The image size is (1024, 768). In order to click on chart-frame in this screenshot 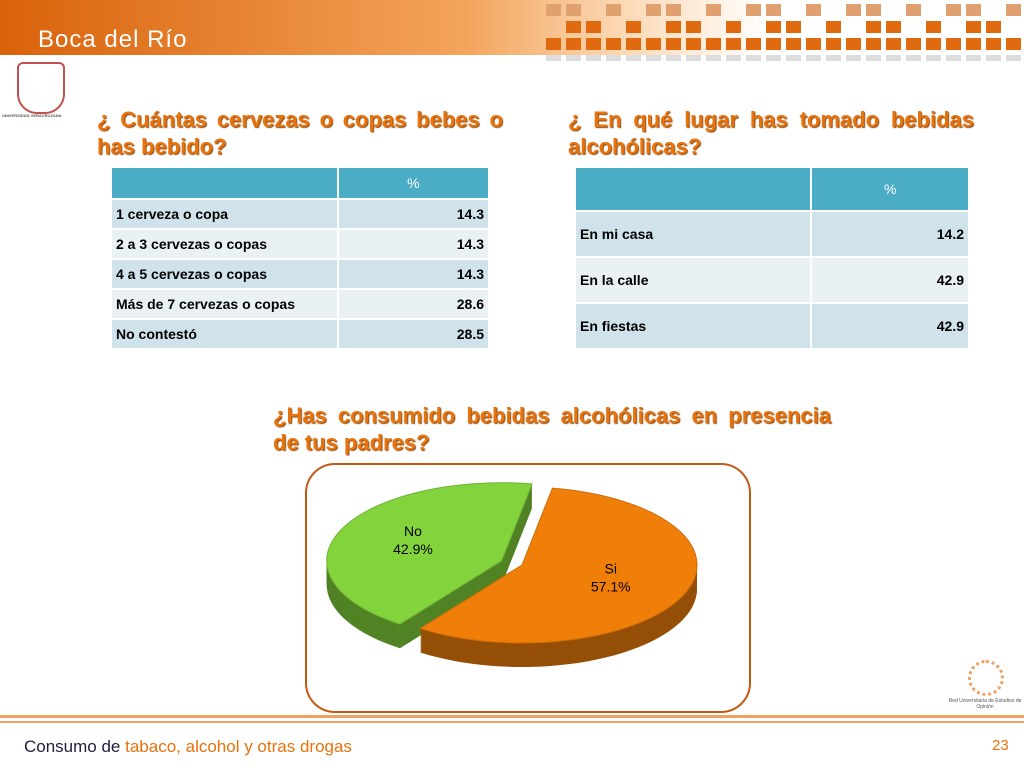, I will do `click(528, 588)`.